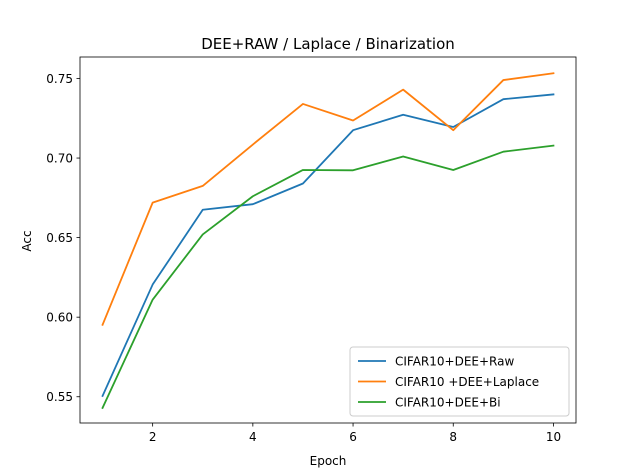 The width and height of the screenshot is (640, 476). What do you see at coordinates (59, 79) in the screenshot?
I see `y-tick-label: 0.75` at bounding box center [59, 79].